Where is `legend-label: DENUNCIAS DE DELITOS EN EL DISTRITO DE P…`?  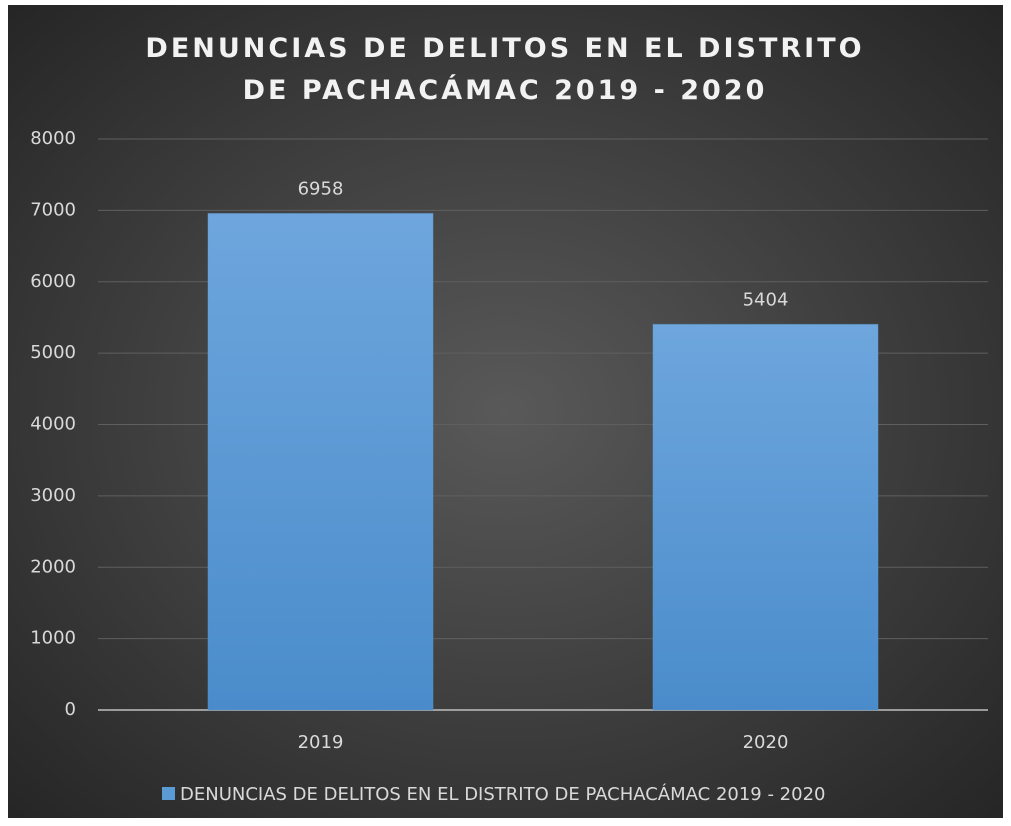
legend-label: DENUNCIAS DE DELITOS EN EL DISTRITO DE P… is located at coordinates (503, 794).